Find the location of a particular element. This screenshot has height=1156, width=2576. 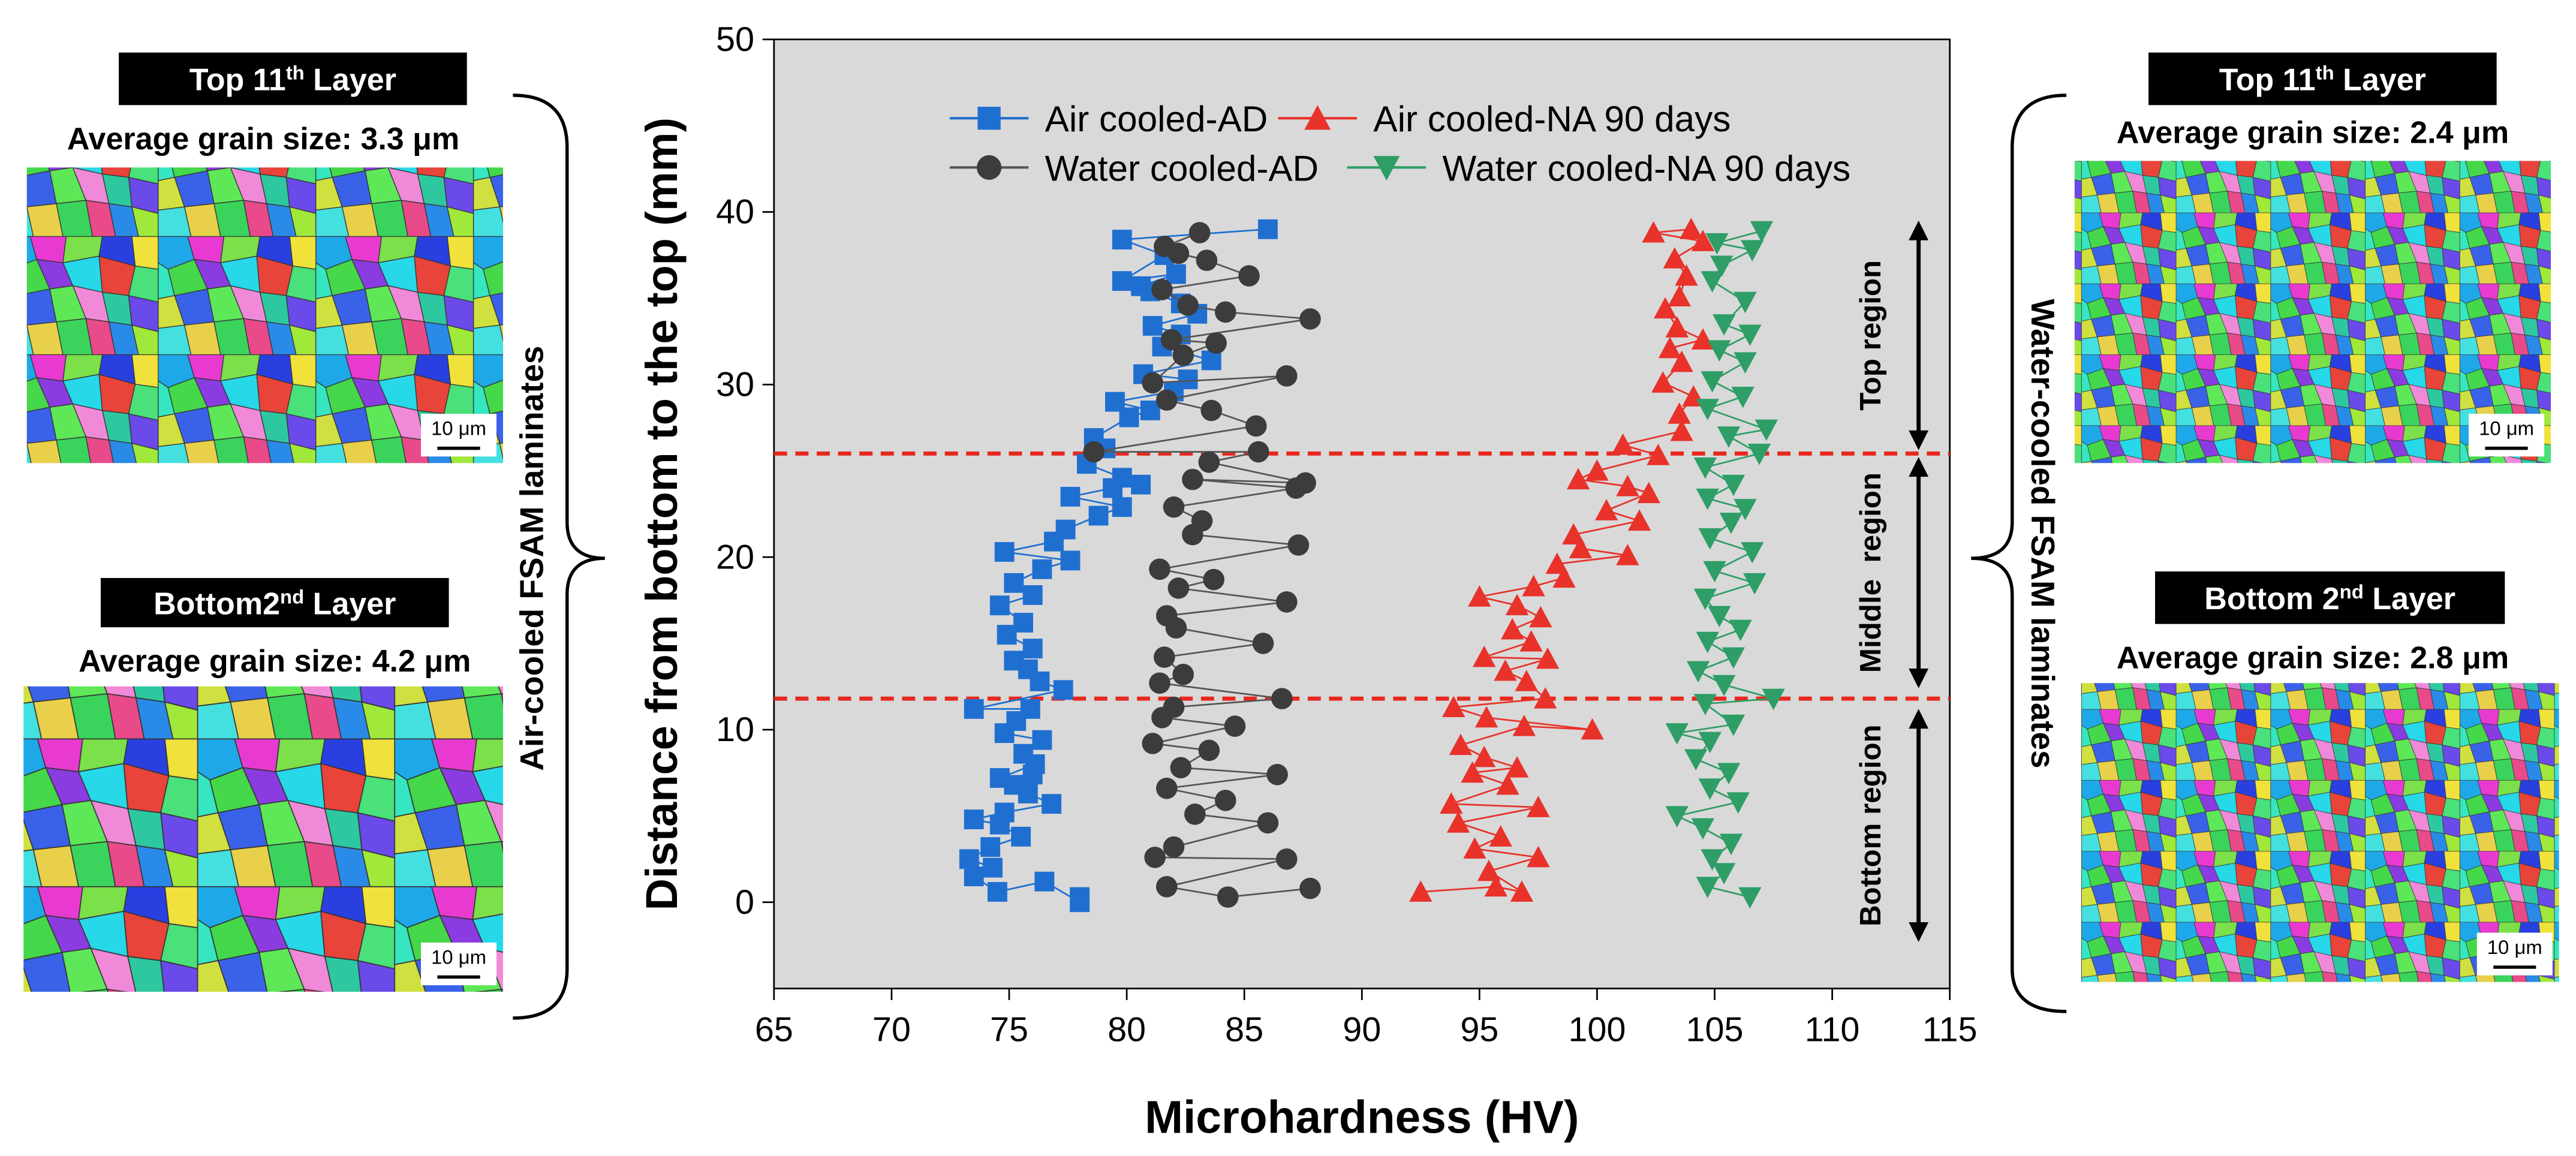

panel-title: Top 11th Layer is located at coordinates (292, 79).